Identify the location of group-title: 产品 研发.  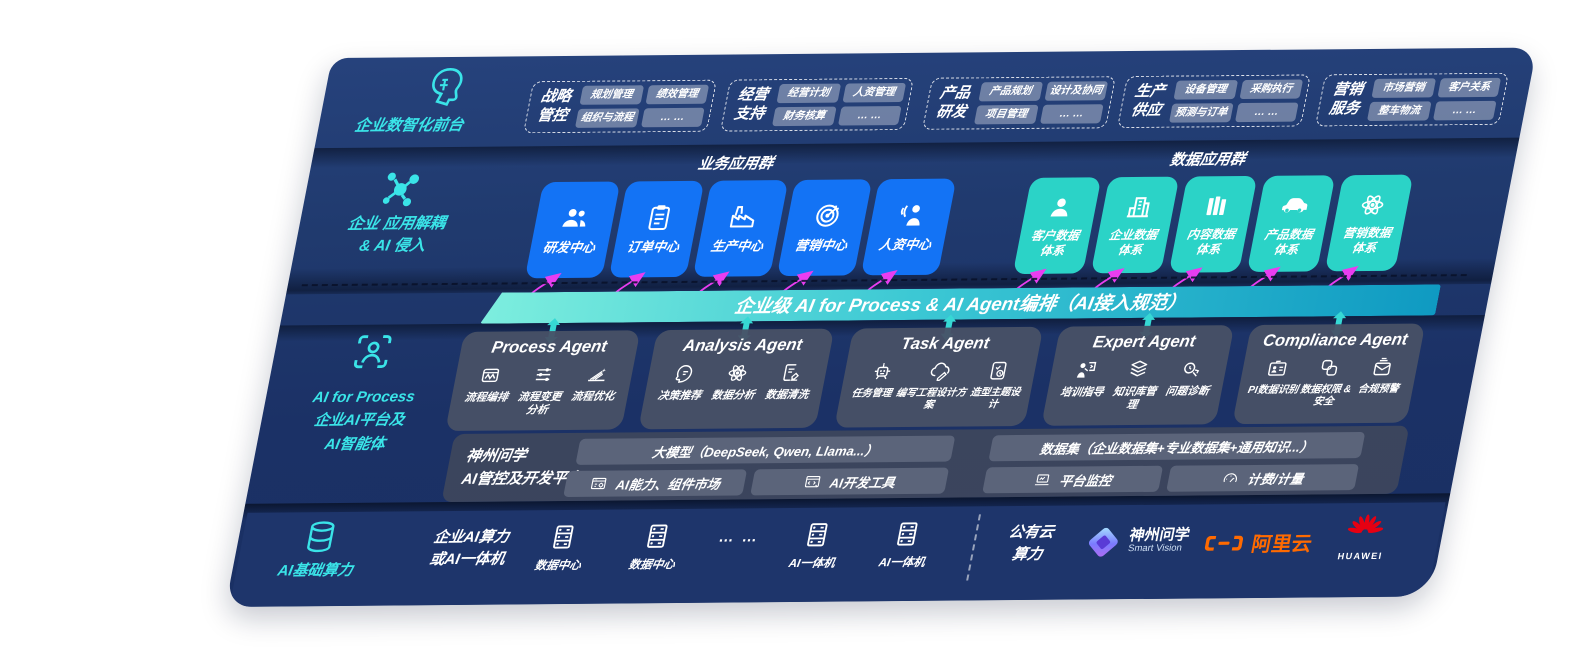
(953, 102).